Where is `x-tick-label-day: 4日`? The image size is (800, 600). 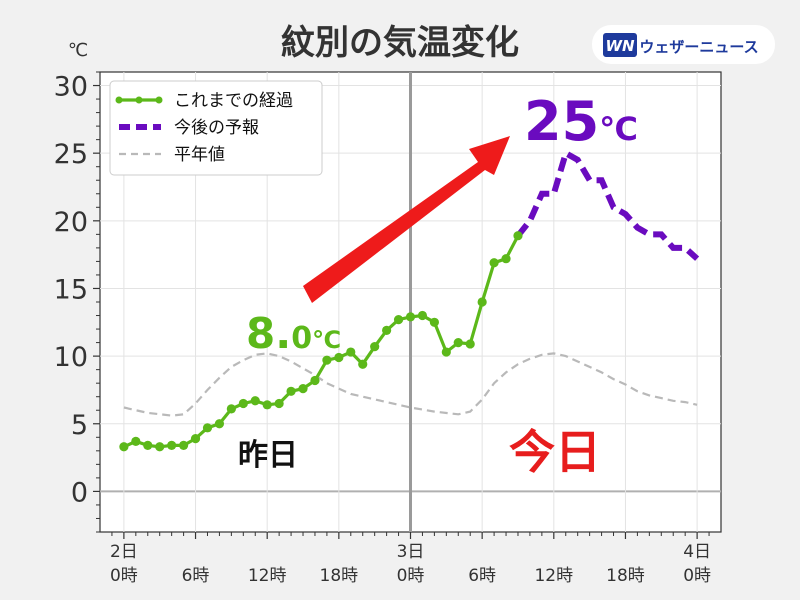
x-tick-label-day: 4日 is located at coordinates (697, 552).